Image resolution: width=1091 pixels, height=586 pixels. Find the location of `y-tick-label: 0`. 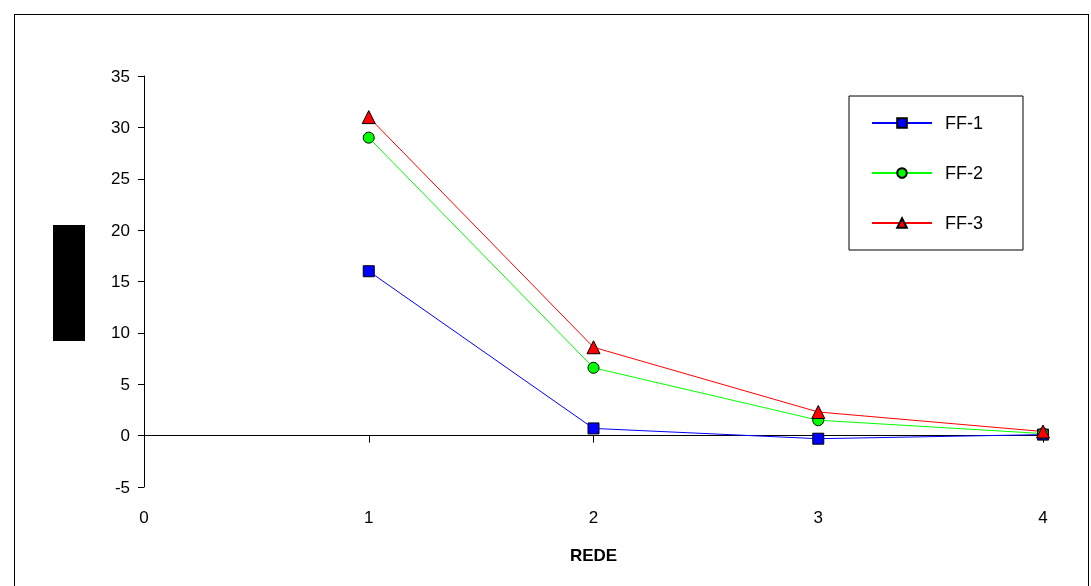

y-tick-label: 0 is located at coordinates (125, 436).